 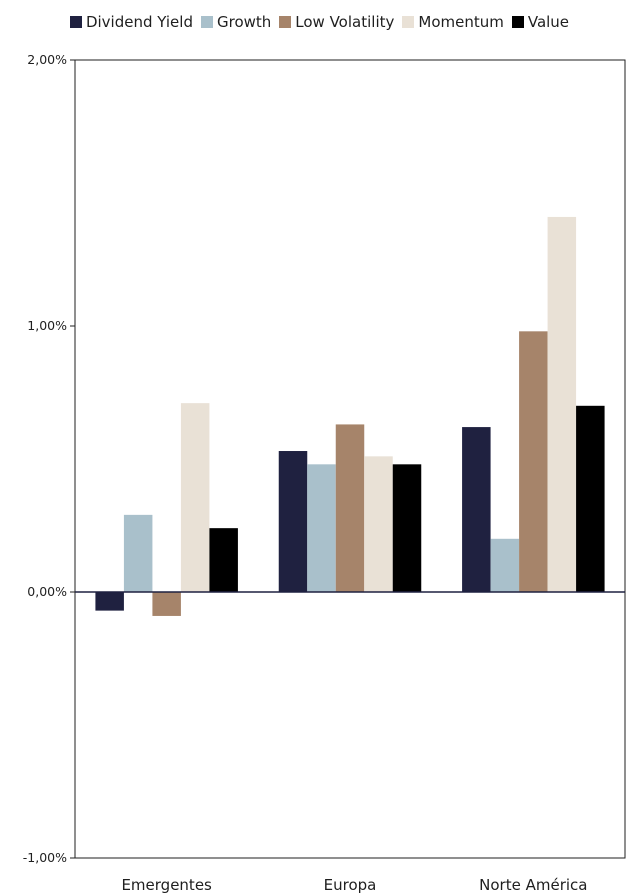 I want to click on y-tick-label: 0,00%, so click(x=47, y=591).